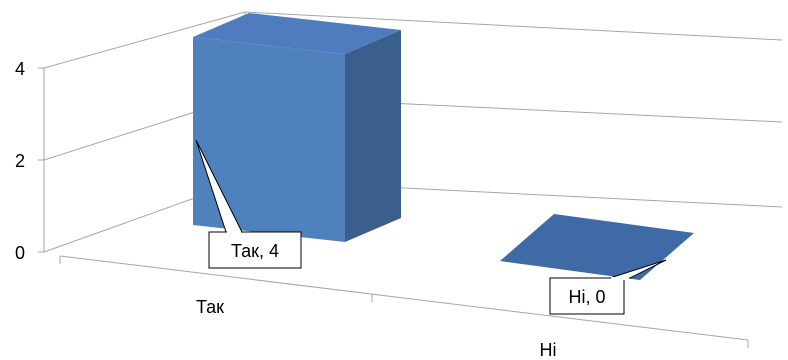  I want to click on grid-line-4-back, so click(513, 26).